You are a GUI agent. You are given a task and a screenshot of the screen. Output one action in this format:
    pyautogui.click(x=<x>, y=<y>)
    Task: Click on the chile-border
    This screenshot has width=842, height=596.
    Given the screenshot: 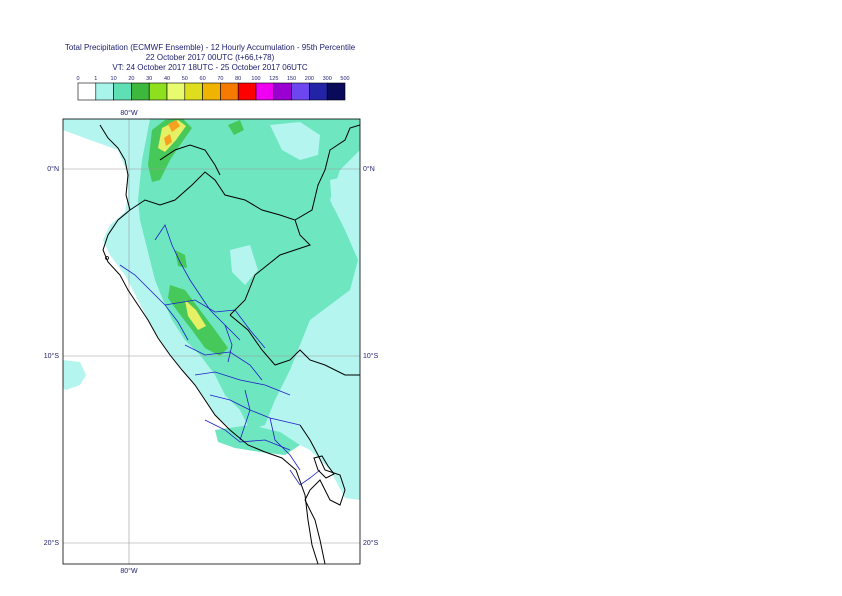 What is the action you would take?
    pyautogui.click(x=315, y=531)
    